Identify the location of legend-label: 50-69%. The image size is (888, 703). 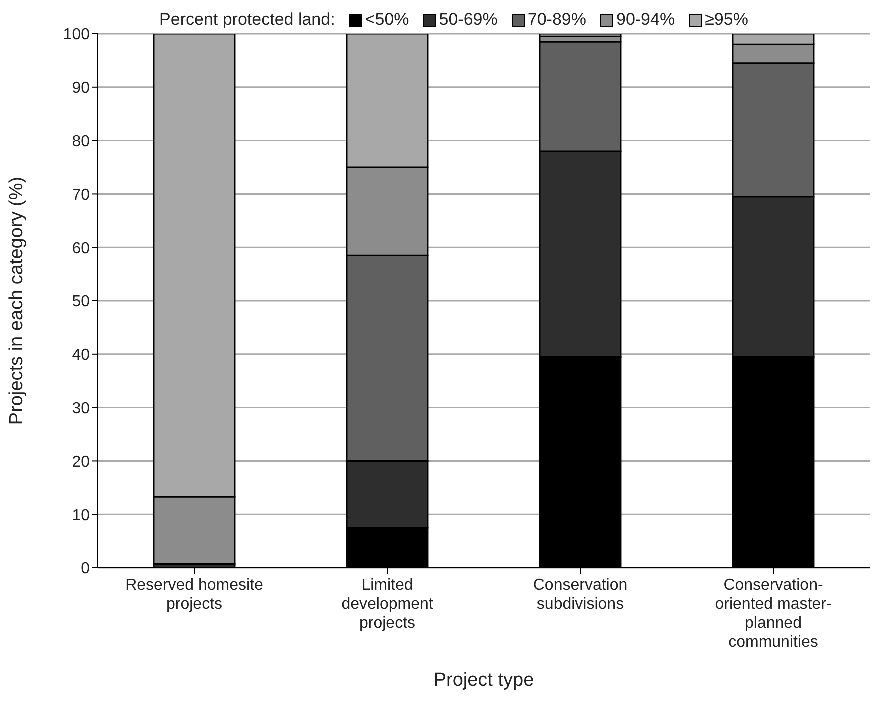
(468, 20).